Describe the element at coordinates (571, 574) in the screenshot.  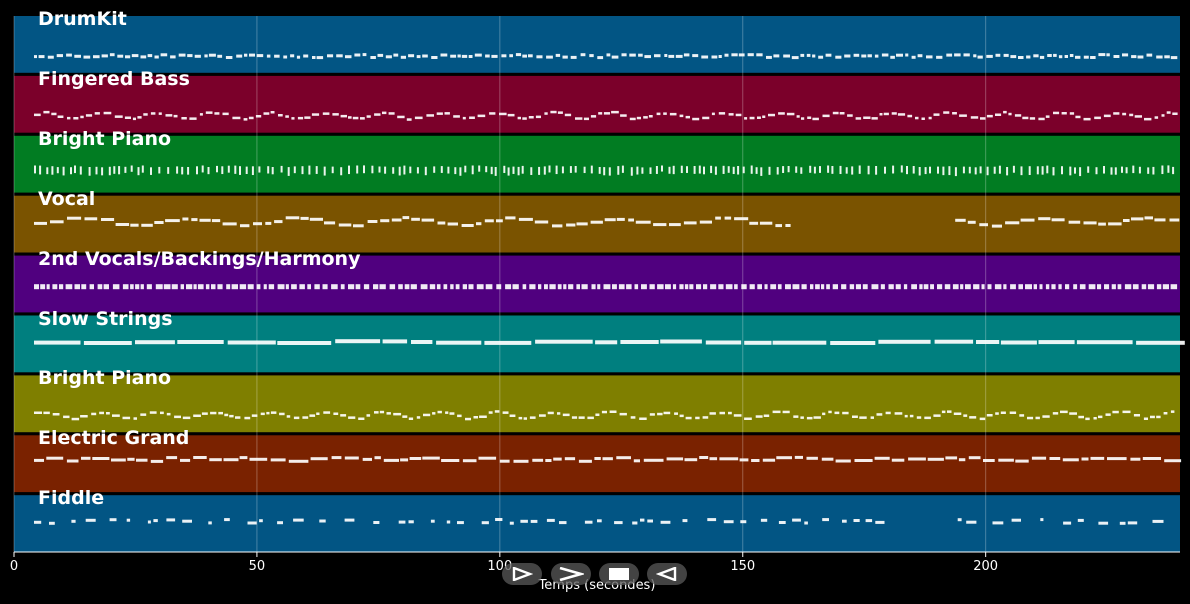
I see `fast-forward-button` at that location.